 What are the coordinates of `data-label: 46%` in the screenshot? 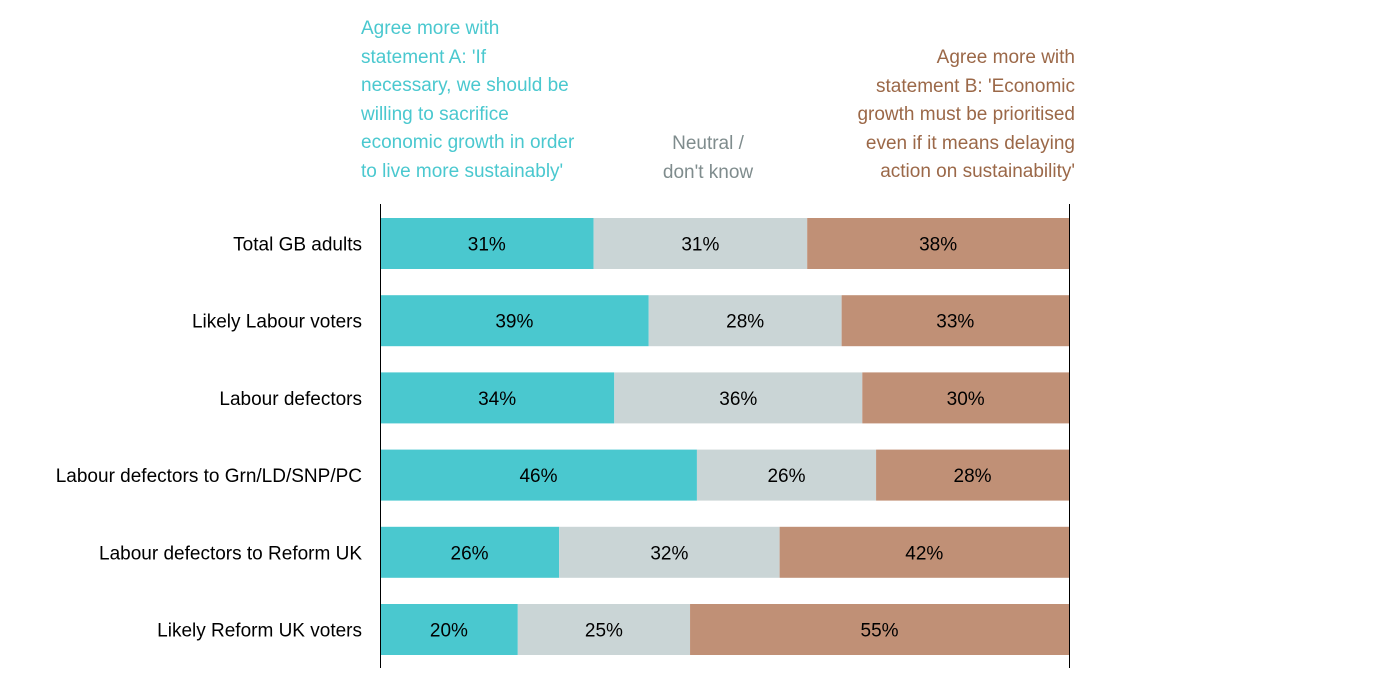 It's located at (538, 476).